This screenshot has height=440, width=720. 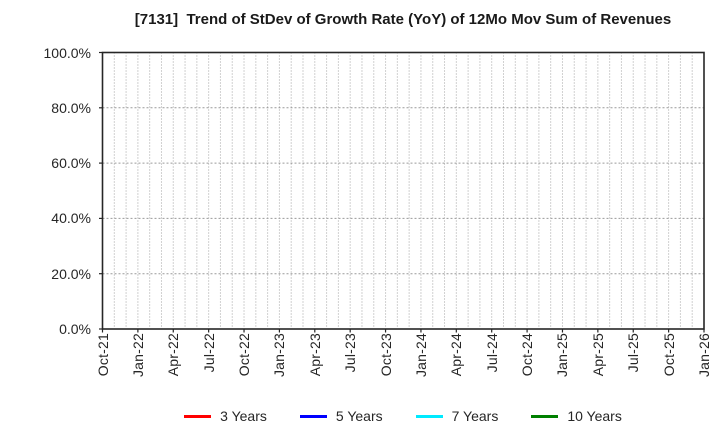 I want to click on y-tick-label: 40.0%, so click(x=71, y=218).